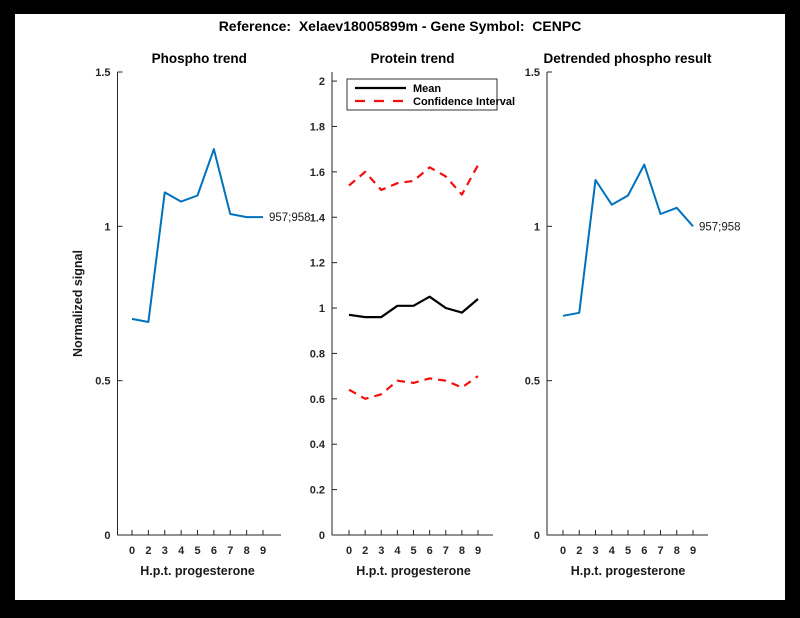 Image resolution: width=800 pixels, height=618 pixels. What do you see at coordinates (199, 58) in the screenshot?
I see `chart-title: Phospho trend` at bounding box center [199, 58].